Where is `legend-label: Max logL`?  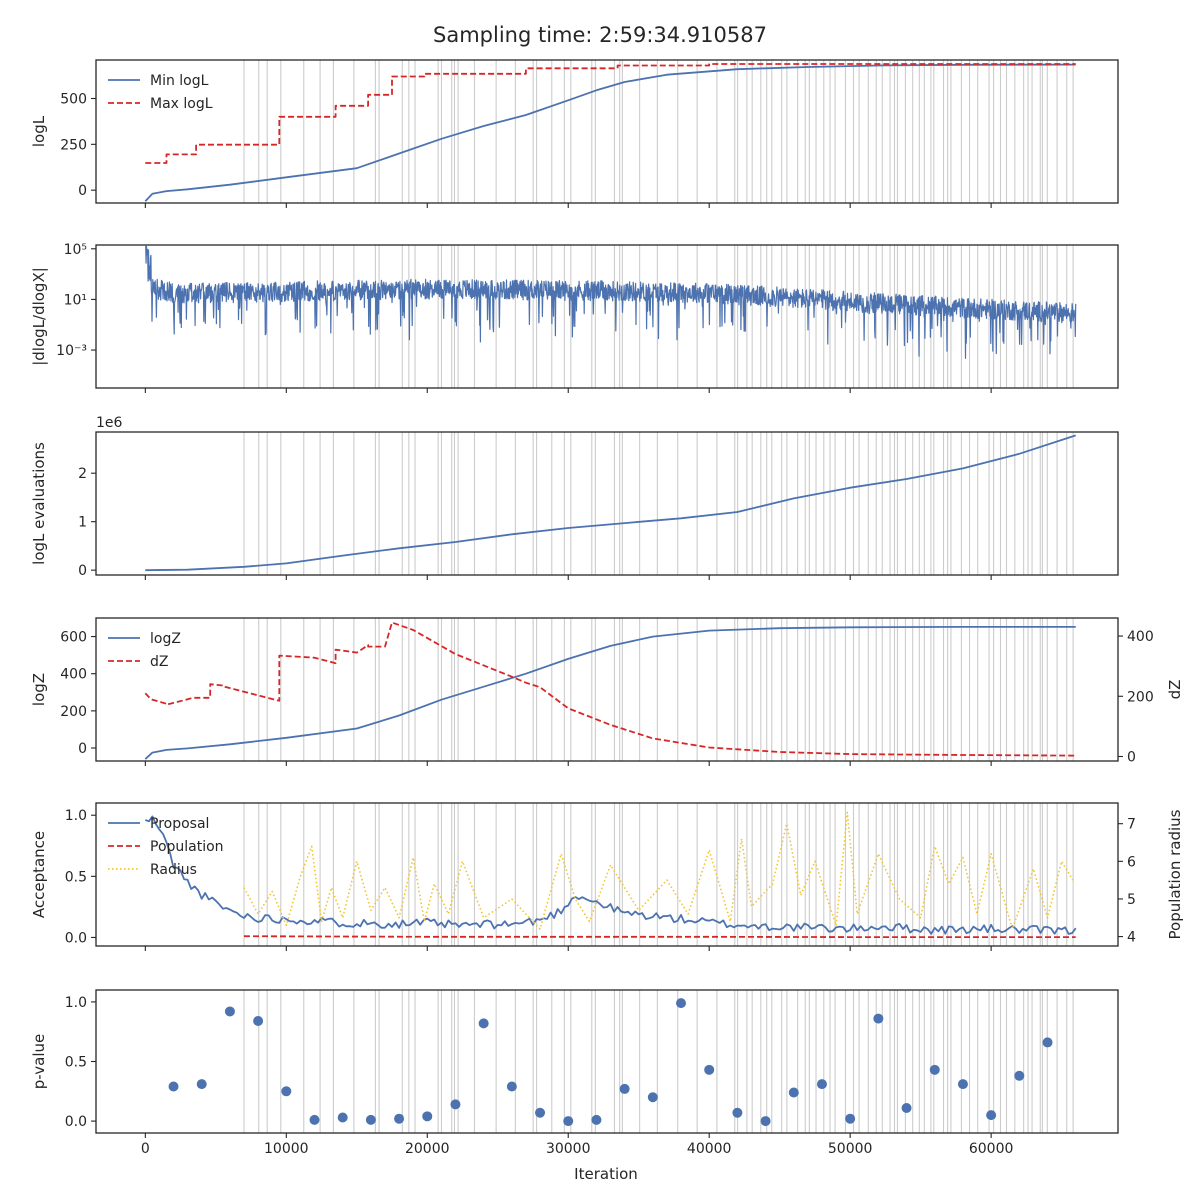
legend-label: Max logL is located at coordinates (181, 104).